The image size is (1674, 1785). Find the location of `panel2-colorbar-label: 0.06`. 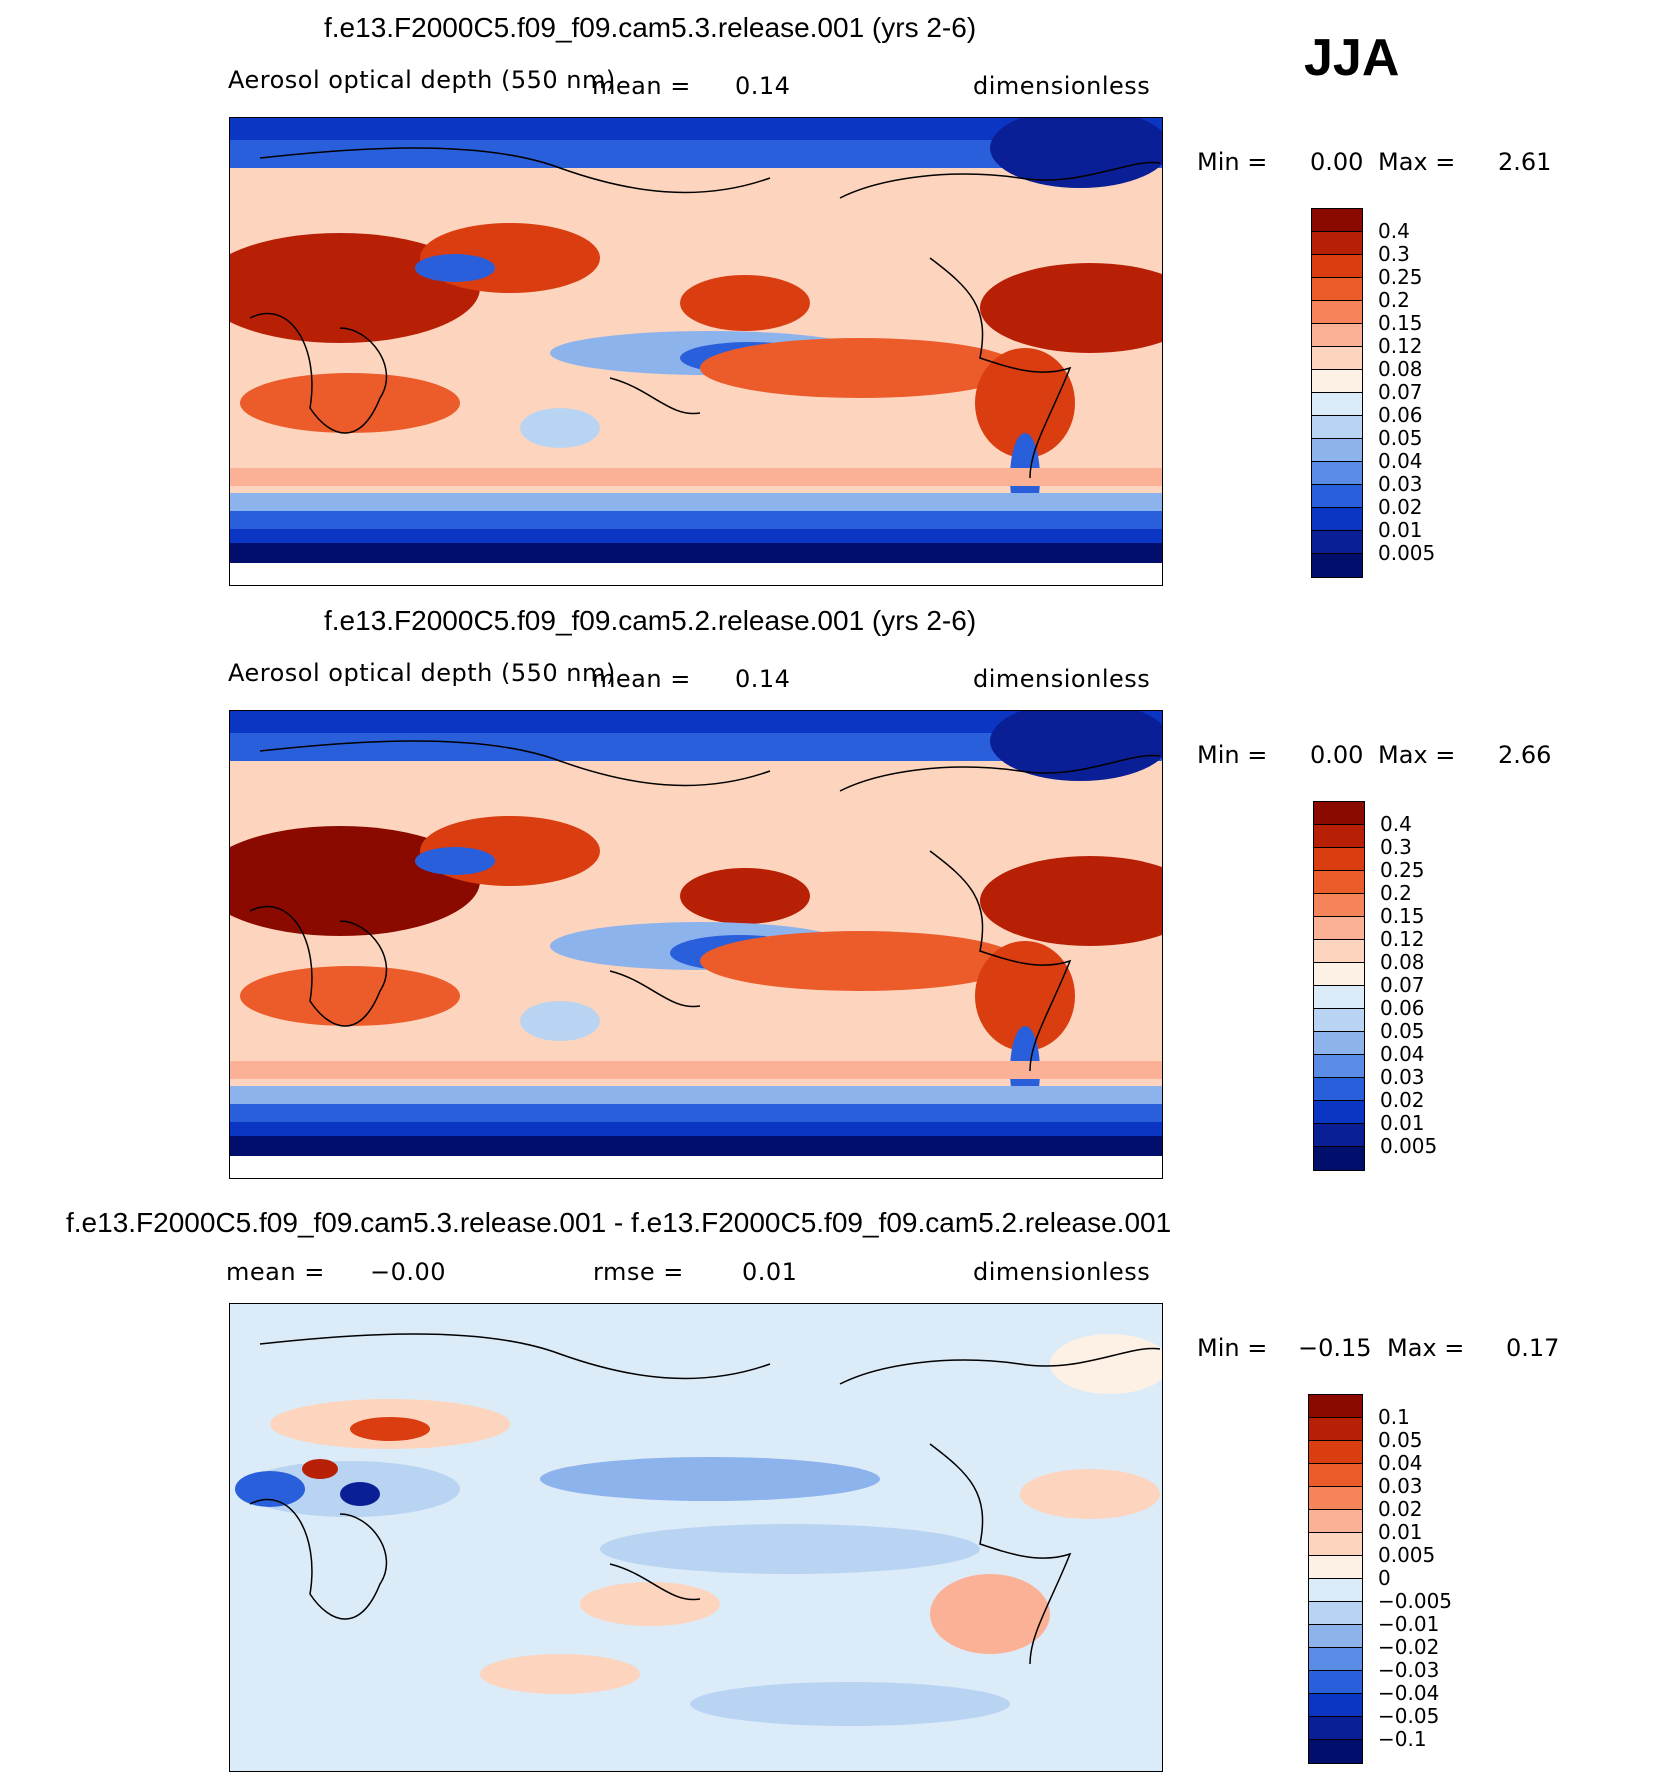

panel2-colorbar-label: 0.06 is located at coordinates (1402, 1008).